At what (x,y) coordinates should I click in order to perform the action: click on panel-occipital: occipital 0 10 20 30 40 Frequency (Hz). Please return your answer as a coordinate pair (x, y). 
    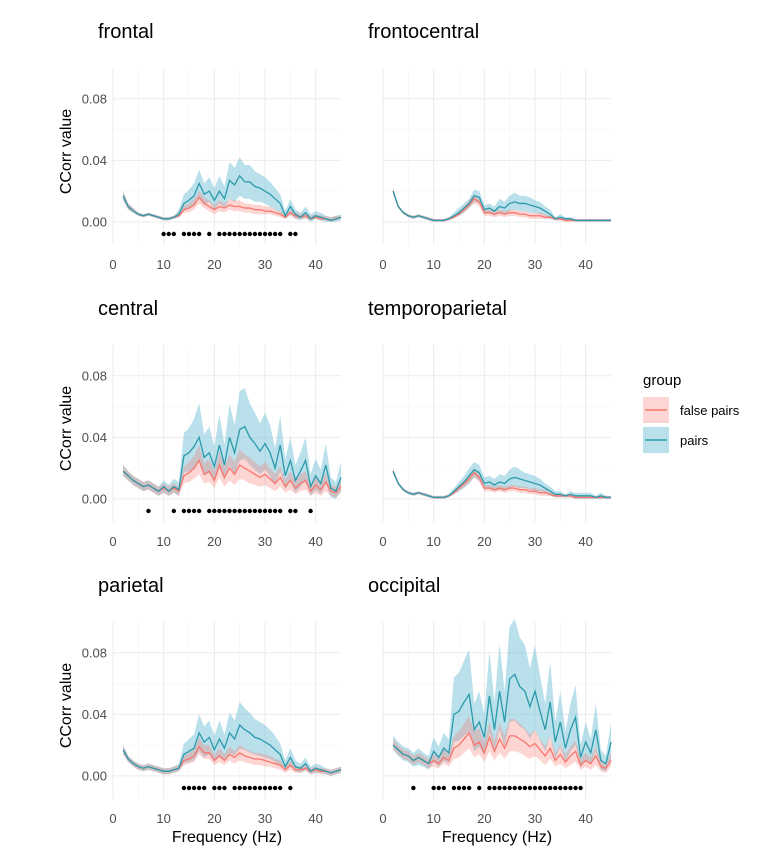
    Looking at the image, I should click on (490, 710).